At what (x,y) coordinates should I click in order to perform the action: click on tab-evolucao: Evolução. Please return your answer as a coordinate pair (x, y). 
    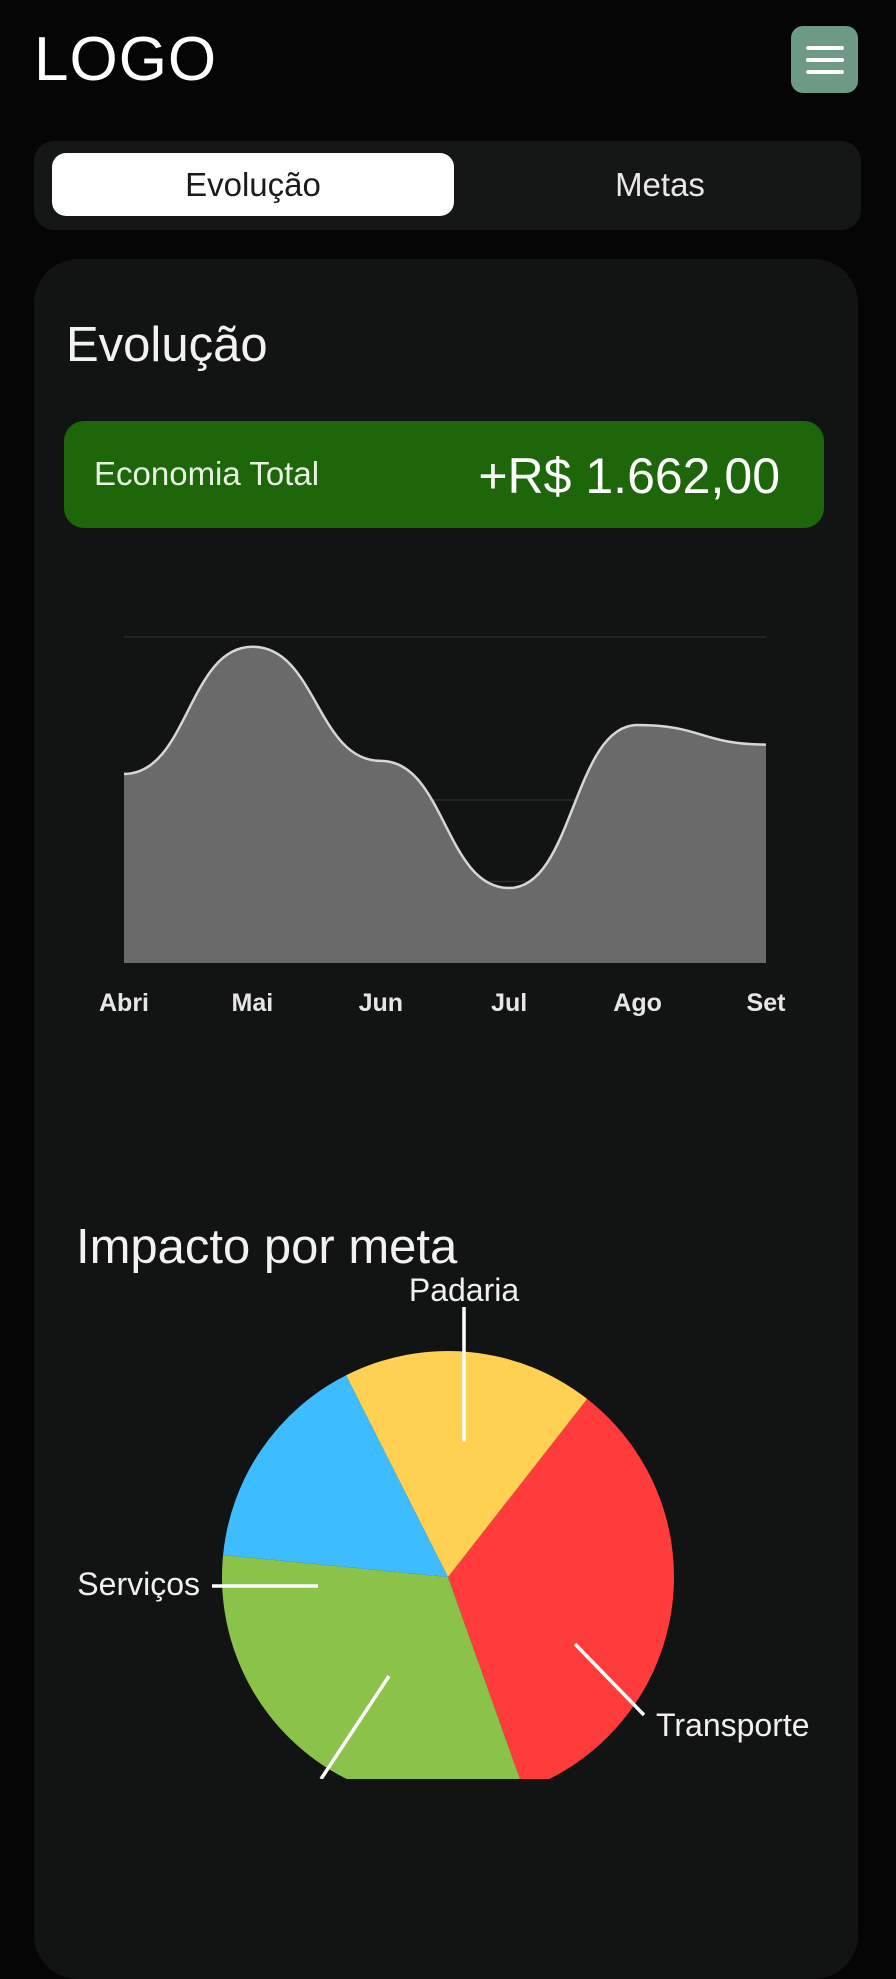
    Looking at the image, I should click on (253, 184).